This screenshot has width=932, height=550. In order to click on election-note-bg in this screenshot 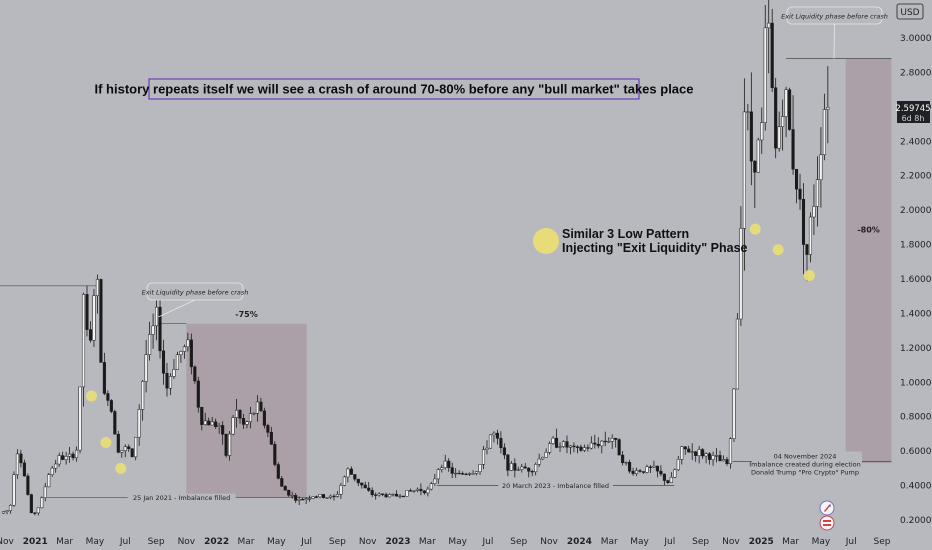, I will do `click(807, 465)`.